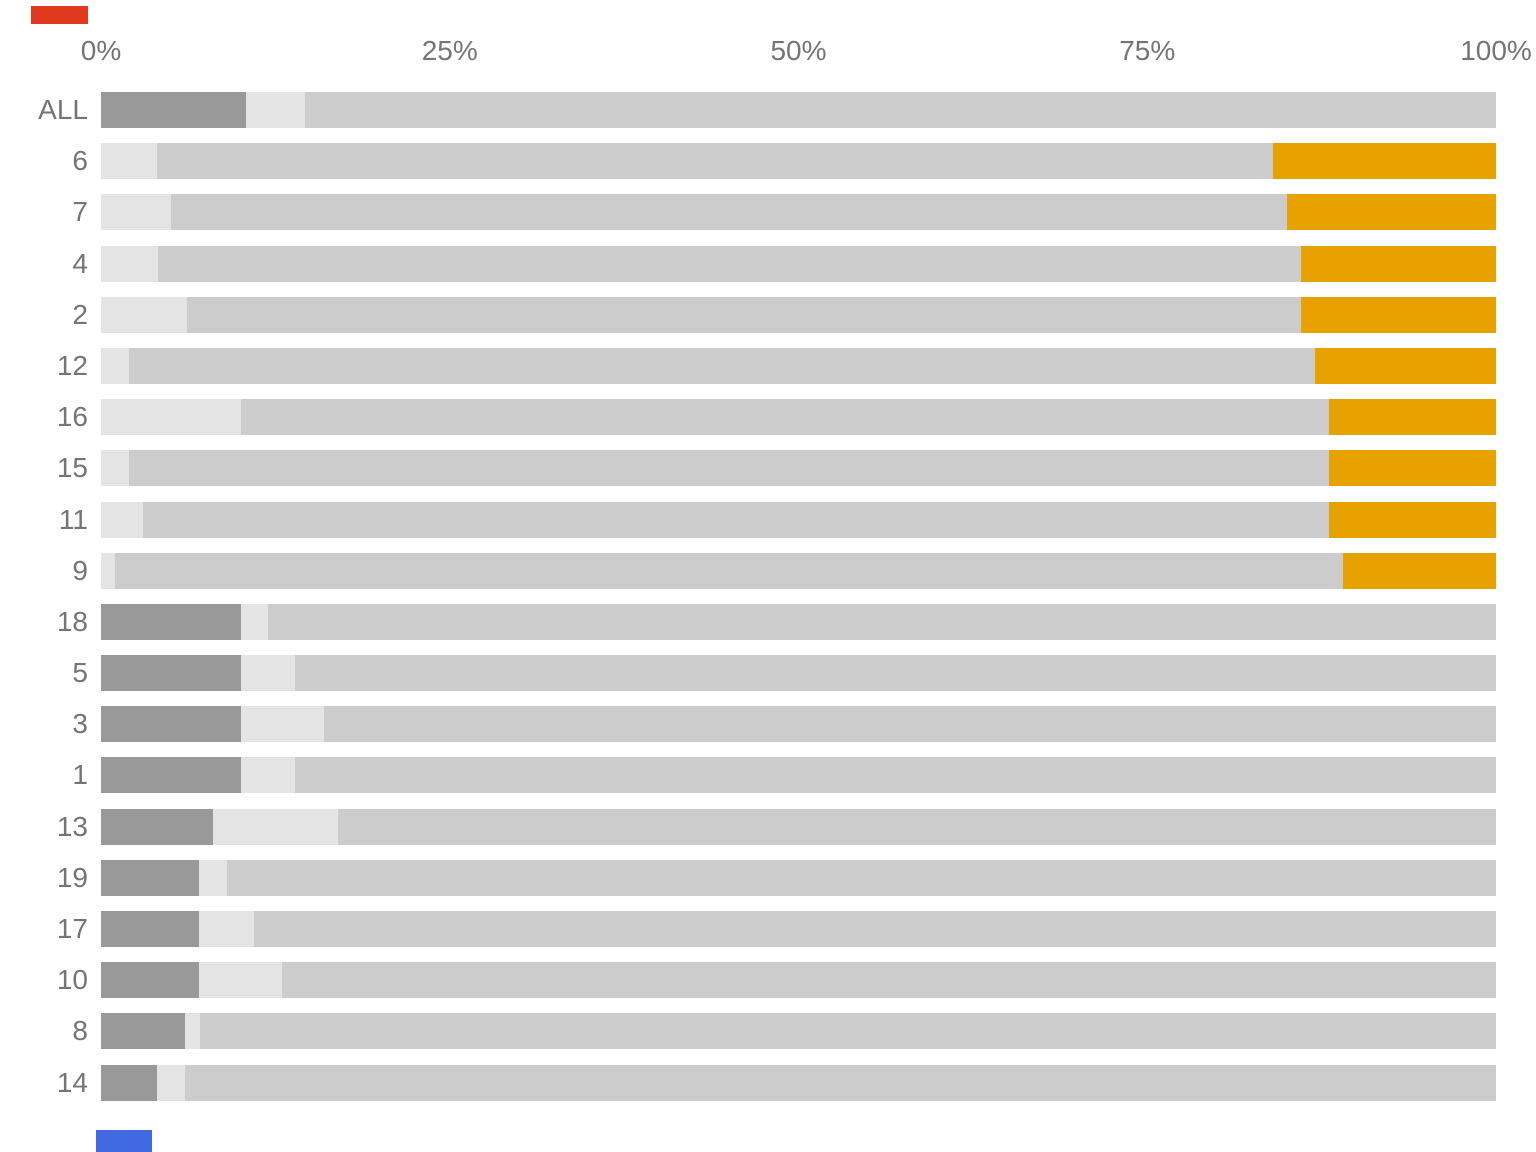 This screenshot has height=1152, width=1536. What do you see at coordinates (72, 826) in the screenshot?
I see `row-label: 13` at bounding box center [72, 826].